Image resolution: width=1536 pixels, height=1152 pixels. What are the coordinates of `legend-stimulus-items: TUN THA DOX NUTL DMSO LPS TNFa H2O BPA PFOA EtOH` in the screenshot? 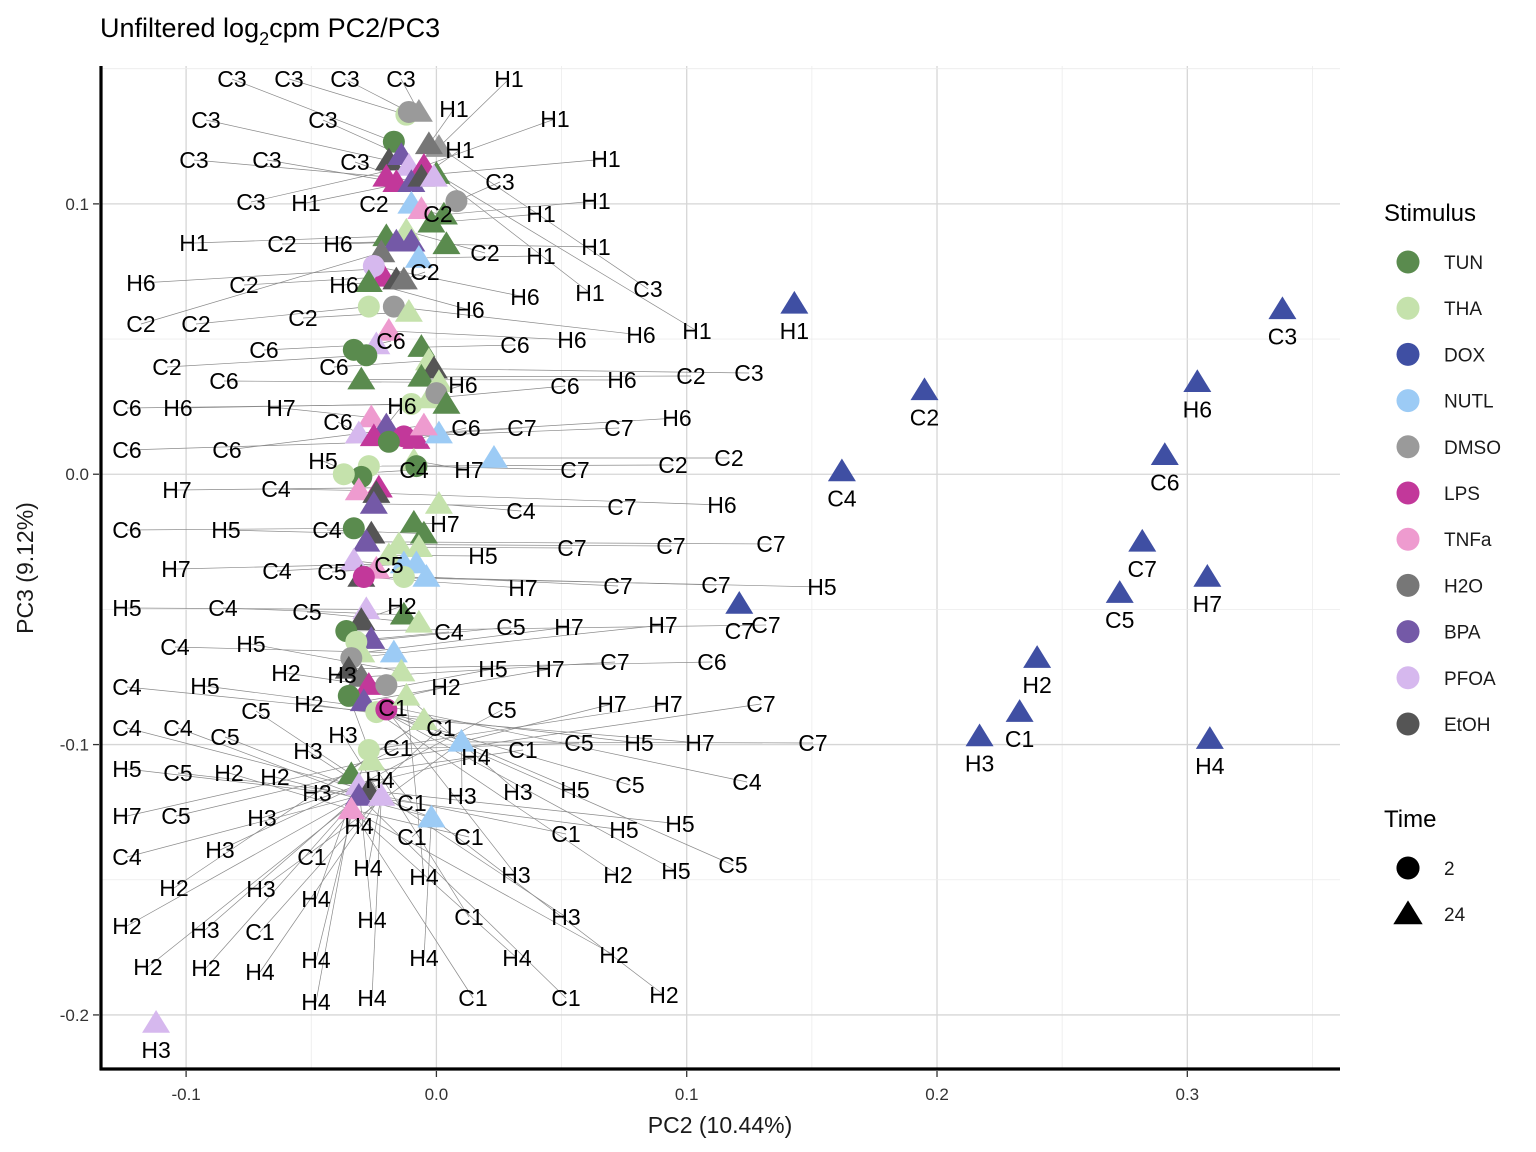 It's located at (1448, 493).